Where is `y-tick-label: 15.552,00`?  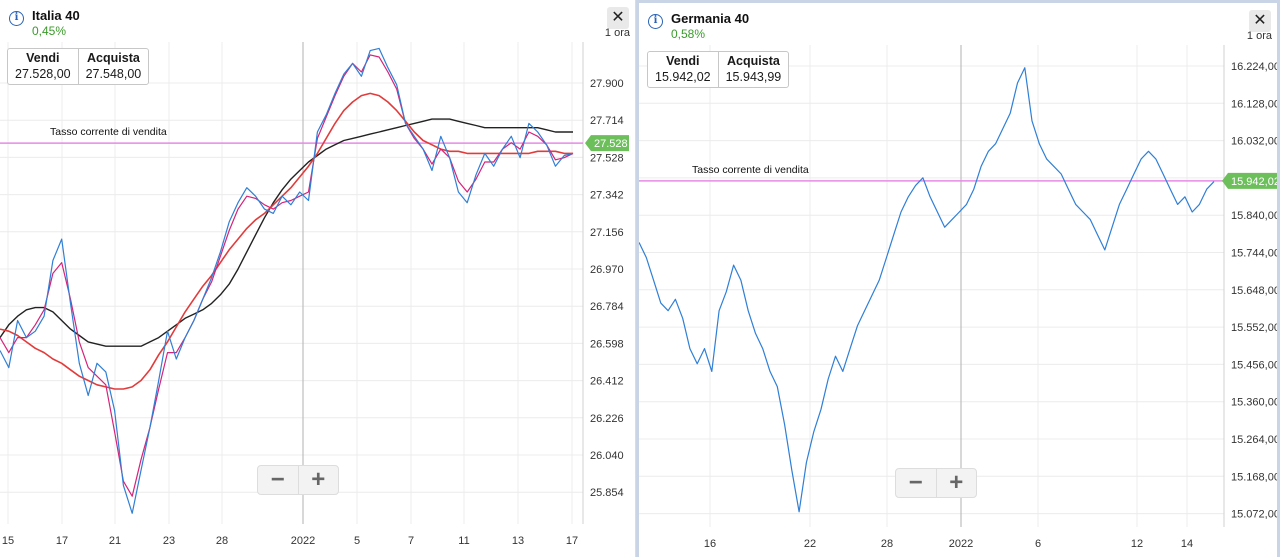 y-tick-label: 15.552,00 is located at coordinates (1254, 328).